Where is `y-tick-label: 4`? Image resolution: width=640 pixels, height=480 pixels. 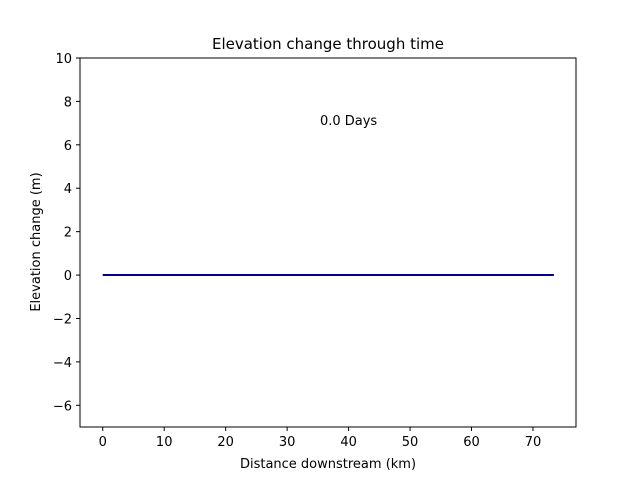 y-tick-label: 4 is located at coordinates (68, 189).